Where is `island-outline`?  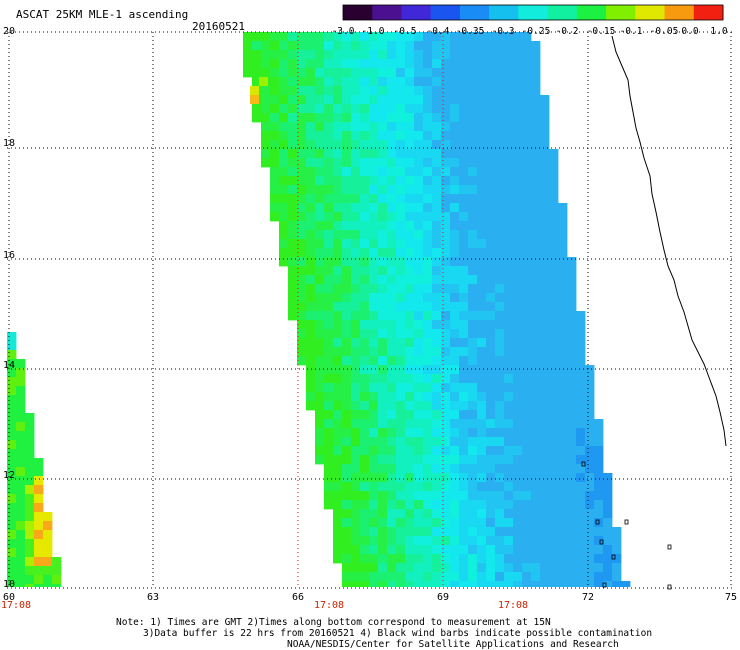
island-outline is located at coordinates (597, 522).